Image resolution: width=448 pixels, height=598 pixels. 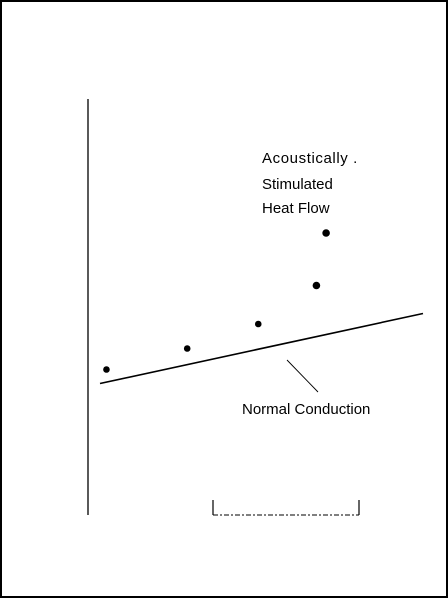 I want to click on normal-conduction-line, so click(x=261, y=348).